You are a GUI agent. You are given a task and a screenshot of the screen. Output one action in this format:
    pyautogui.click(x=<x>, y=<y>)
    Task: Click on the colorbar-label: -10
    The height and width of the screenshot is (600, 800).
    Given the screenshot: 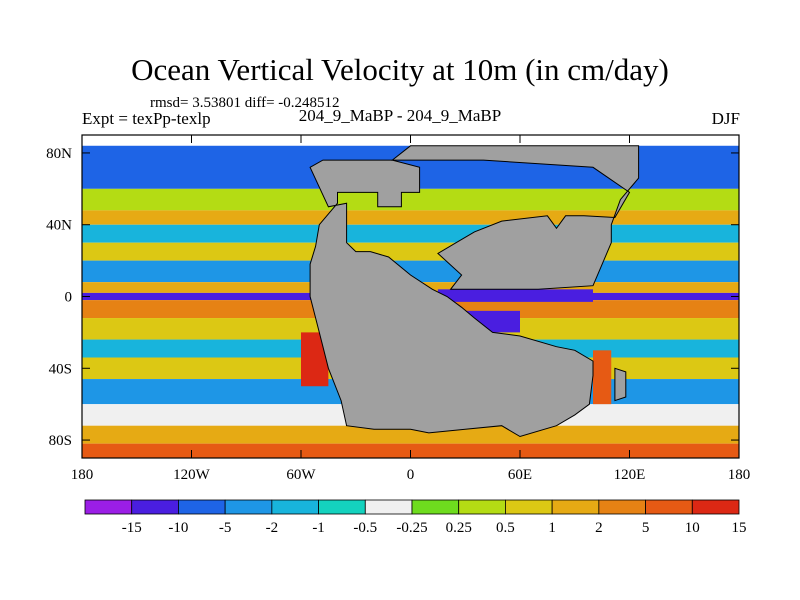 What is the action you would take?
    pyautogui.click(x=178, y=528)
    